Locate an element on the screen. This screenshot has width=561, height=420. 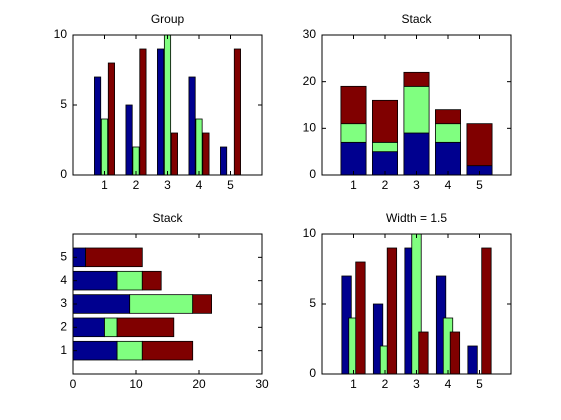
y-tick-label: 1 is located at coordinates (63, 350).